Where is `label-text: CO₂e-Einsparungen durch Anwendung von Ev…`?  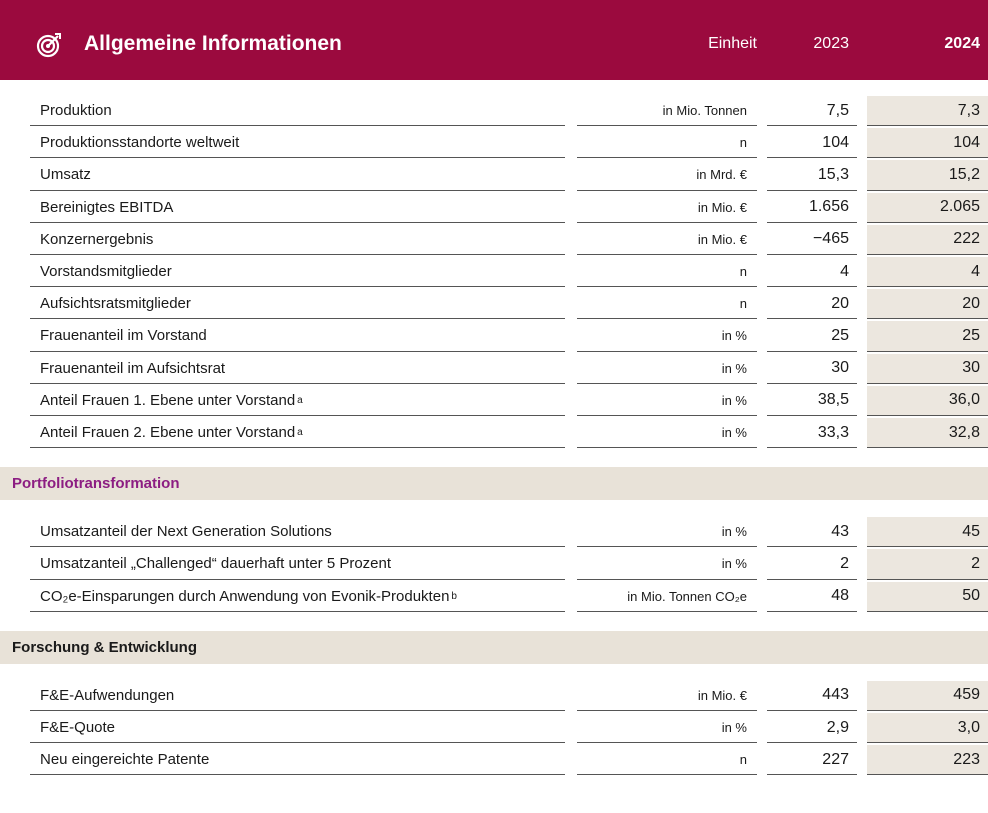 label-text: CO₂e-Einsparungen durch Anwendung von Ev… is located at coordinates (245, 596).